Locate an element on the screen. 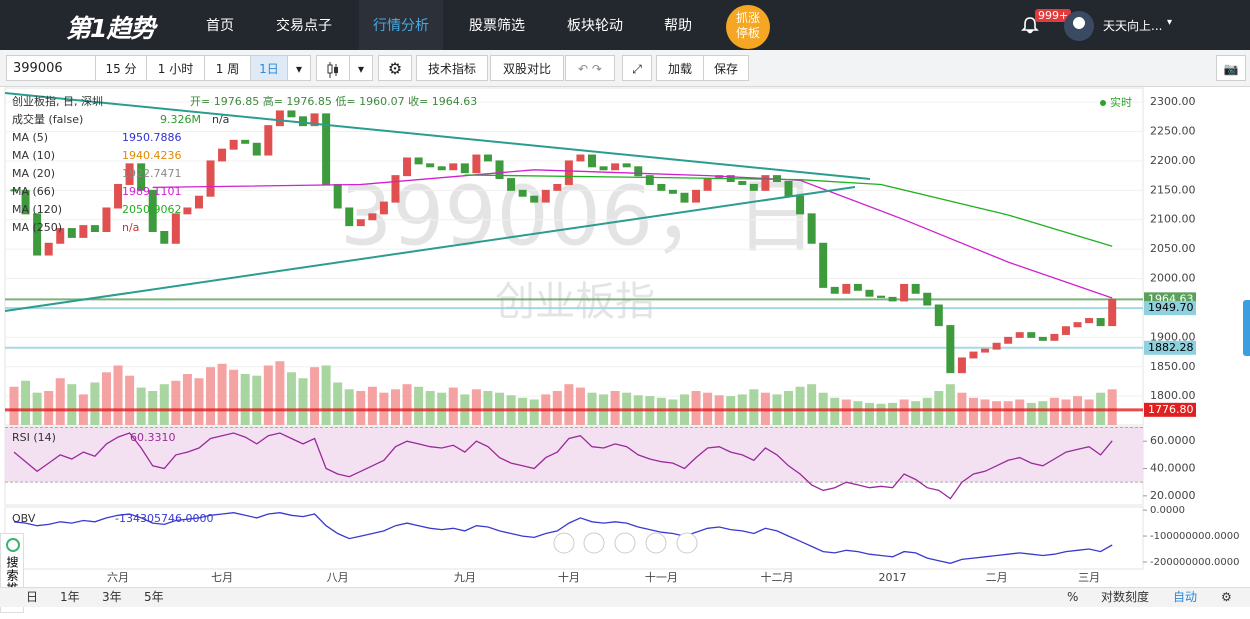  obv-readout: -134305746.0000 is located at coordinates (164, 518).